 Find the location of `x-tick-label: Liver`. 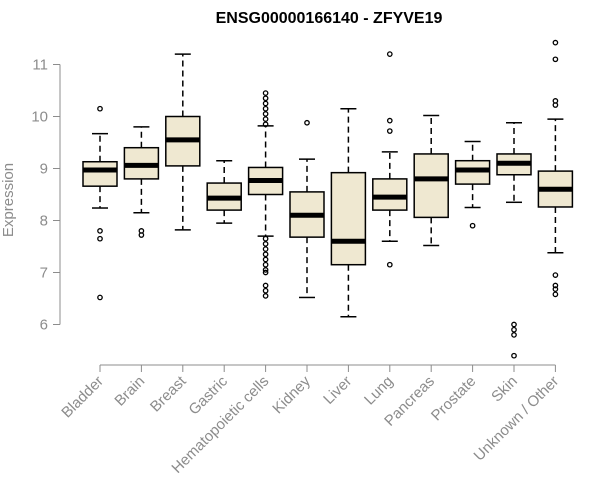

x-tick-label: Liver is located at coordinates (337, 390).